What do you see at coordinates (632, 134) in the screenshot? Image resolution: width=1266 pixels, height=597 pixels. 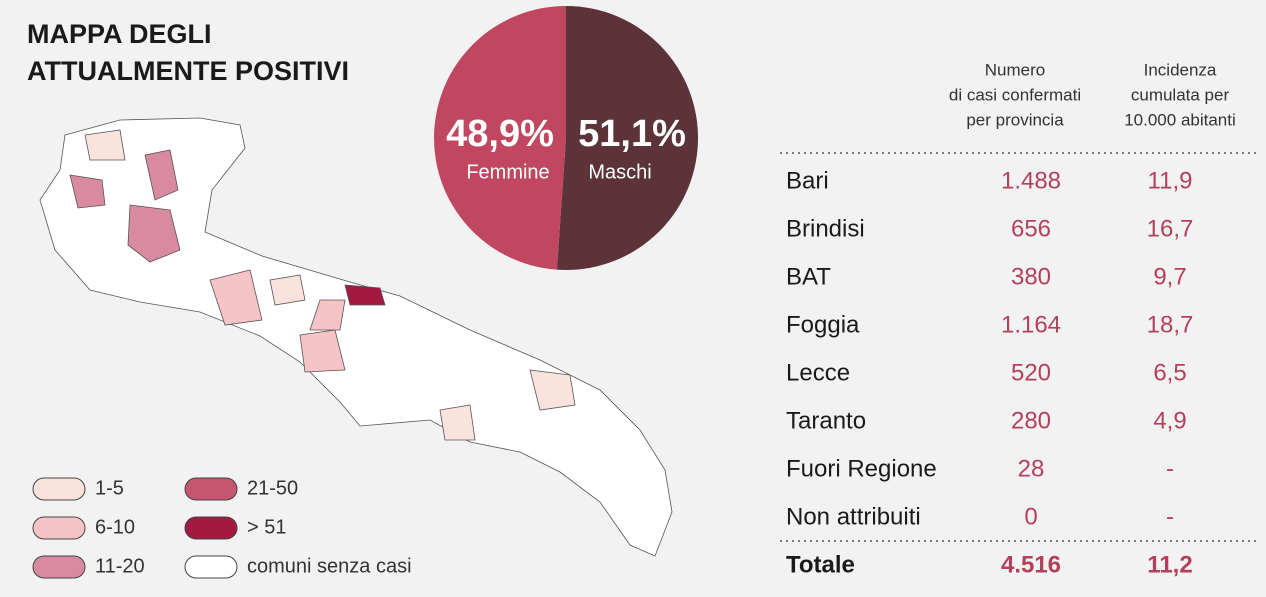 I see `pie-value-label: 51,1%` at bounding box center [632, 134].